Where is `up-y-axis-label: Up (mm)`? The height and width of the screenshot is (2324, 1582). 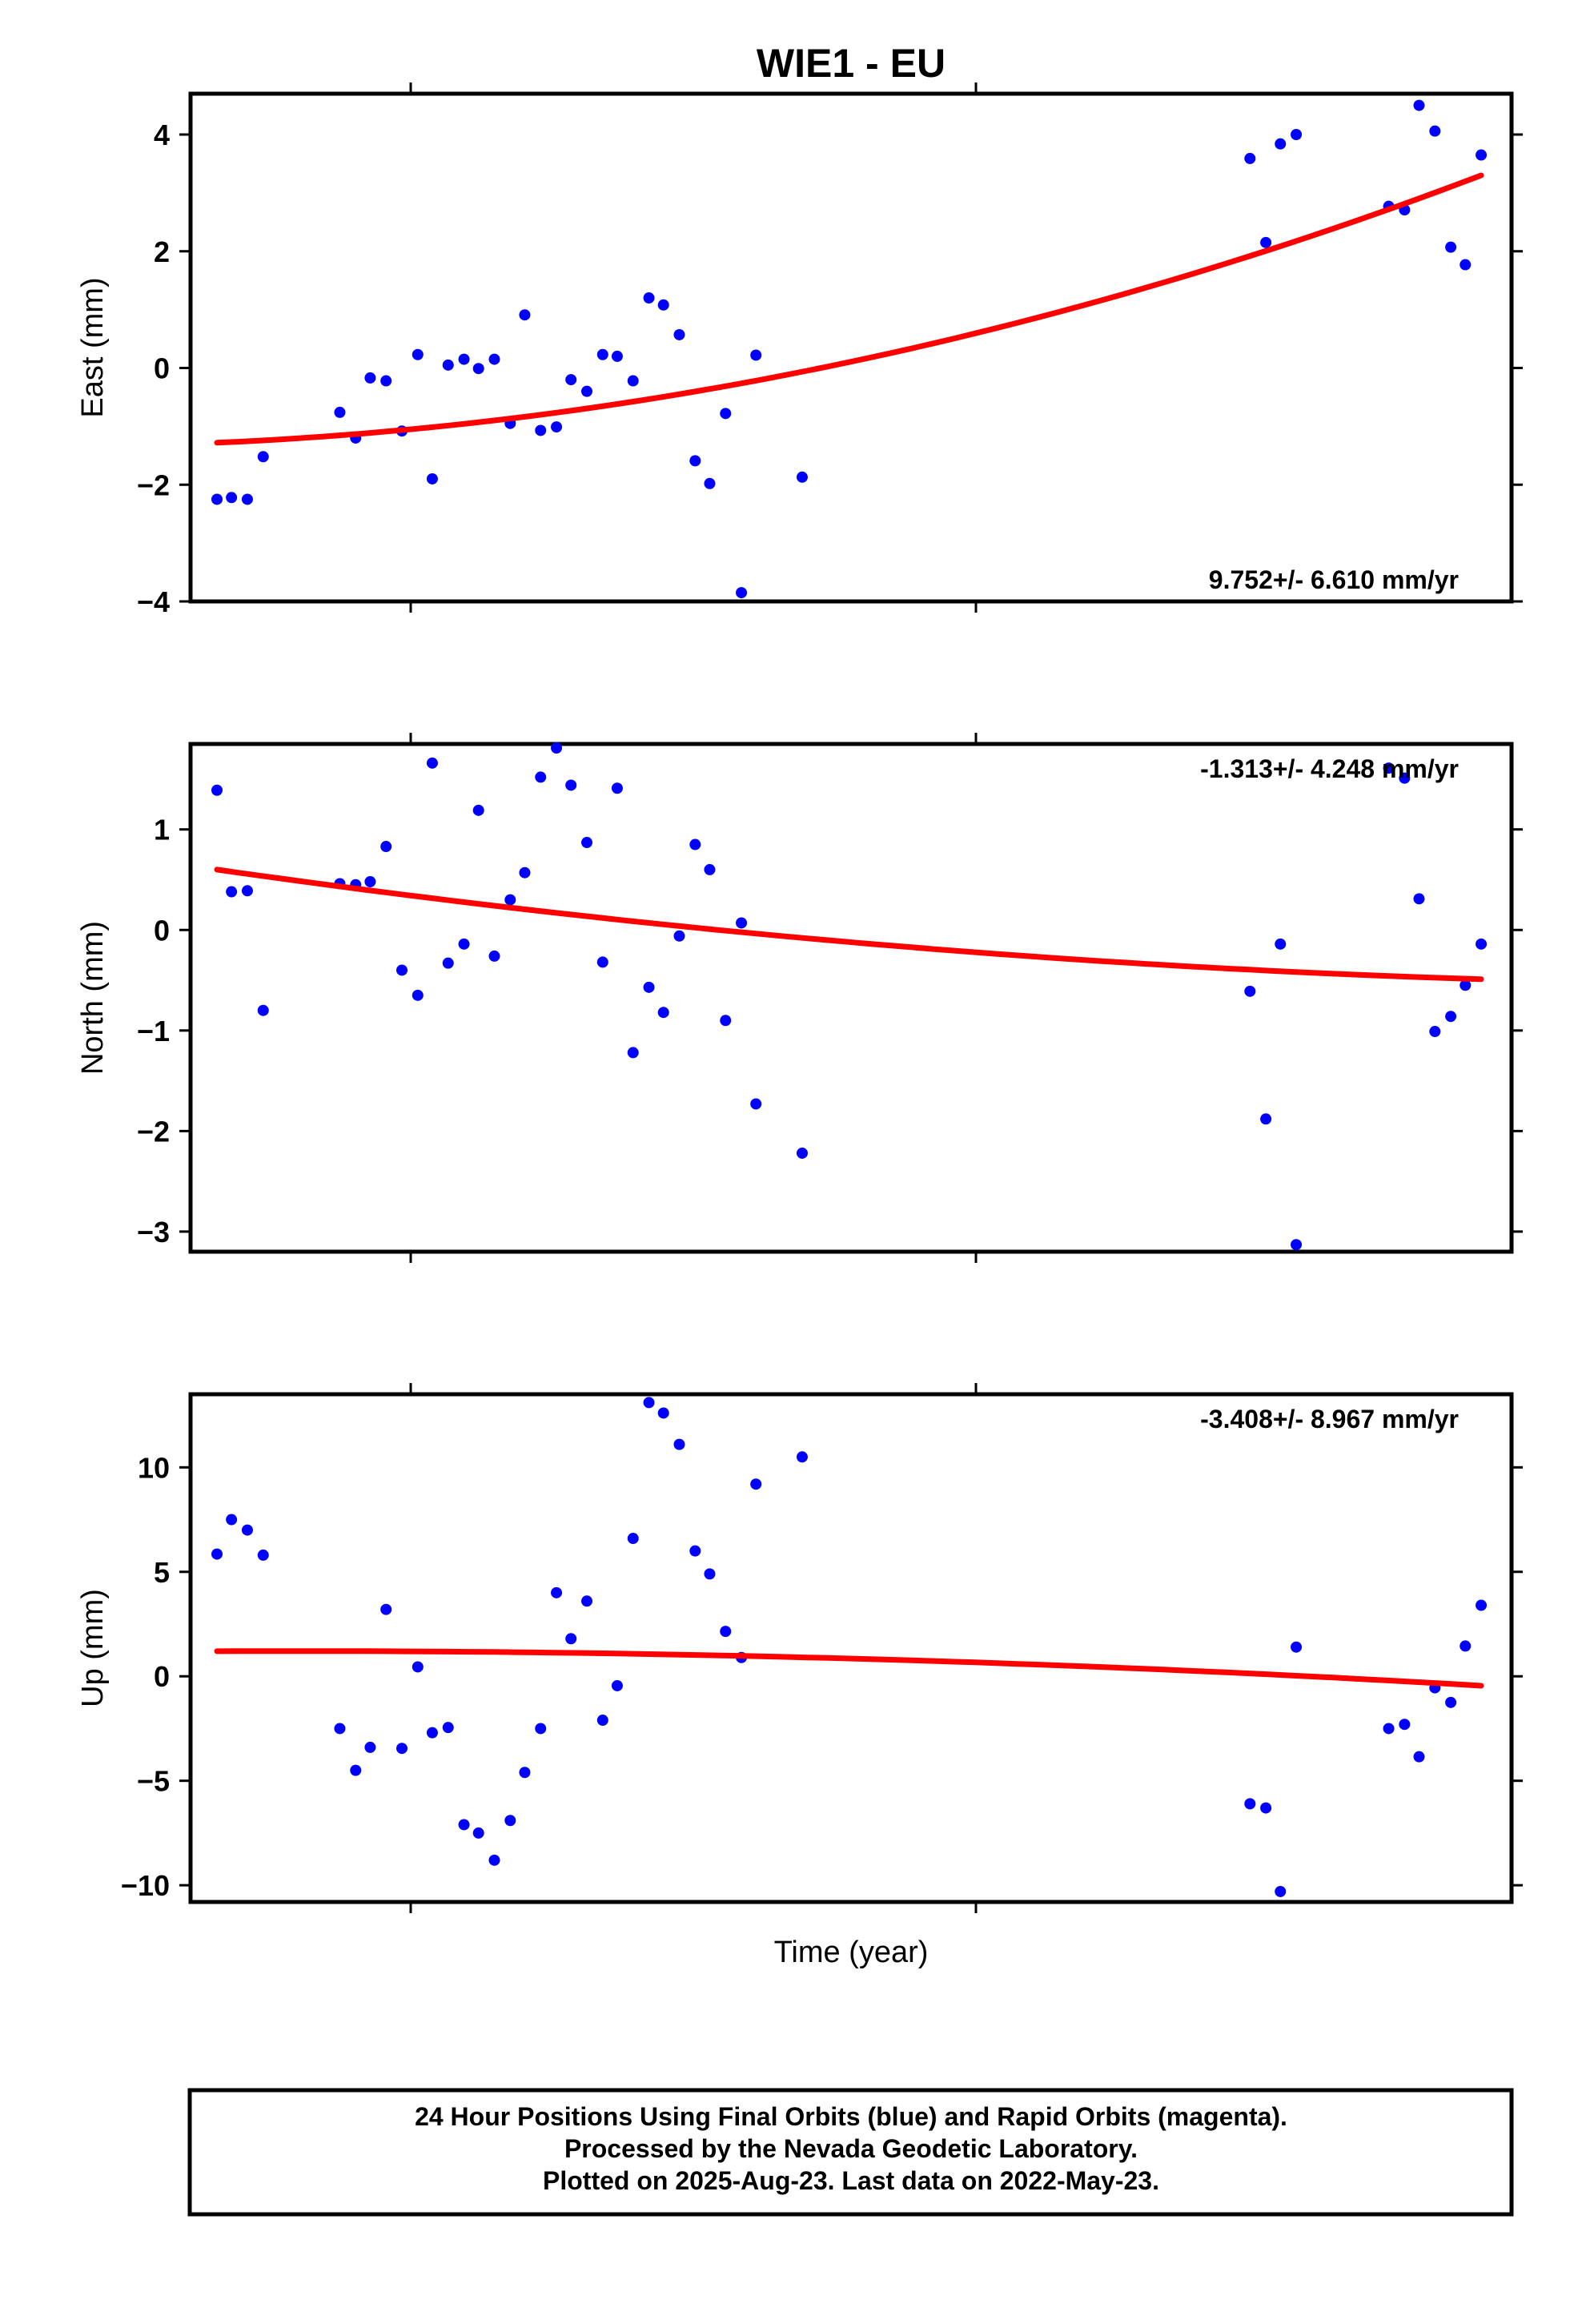 up-y-axis-label: Up (mm) is located at coordinates (93, 1648).